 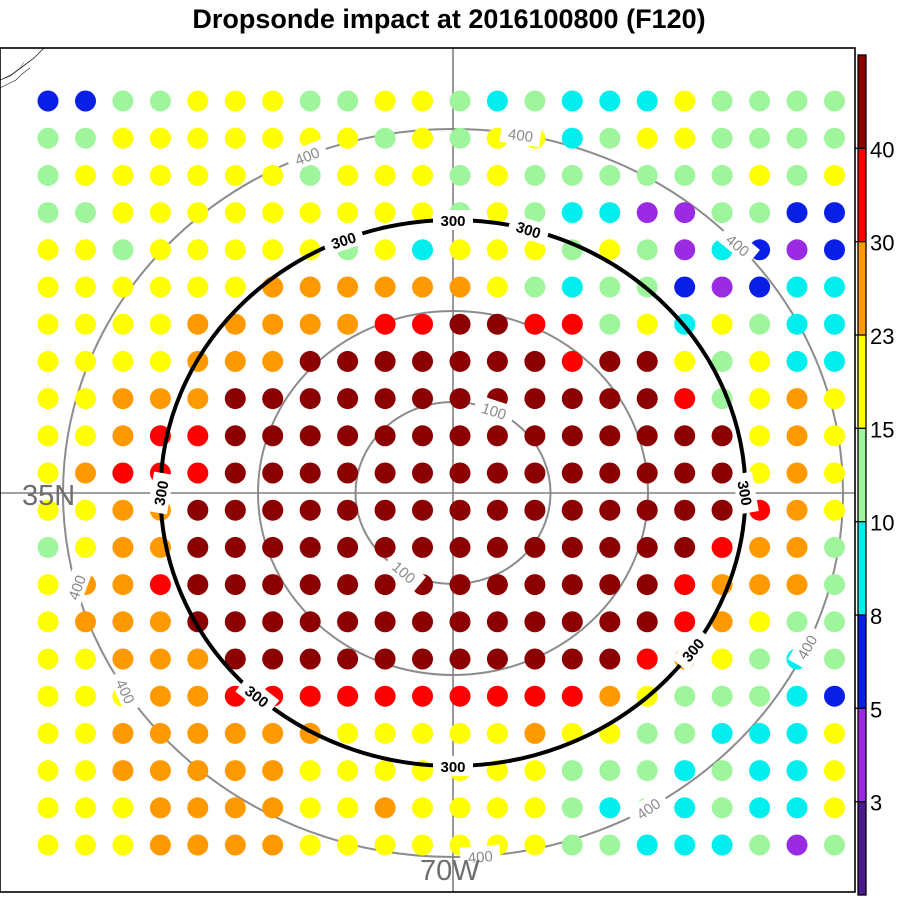 I want to click on colorbar-tick-label: 8, so click(x=876, y=616).